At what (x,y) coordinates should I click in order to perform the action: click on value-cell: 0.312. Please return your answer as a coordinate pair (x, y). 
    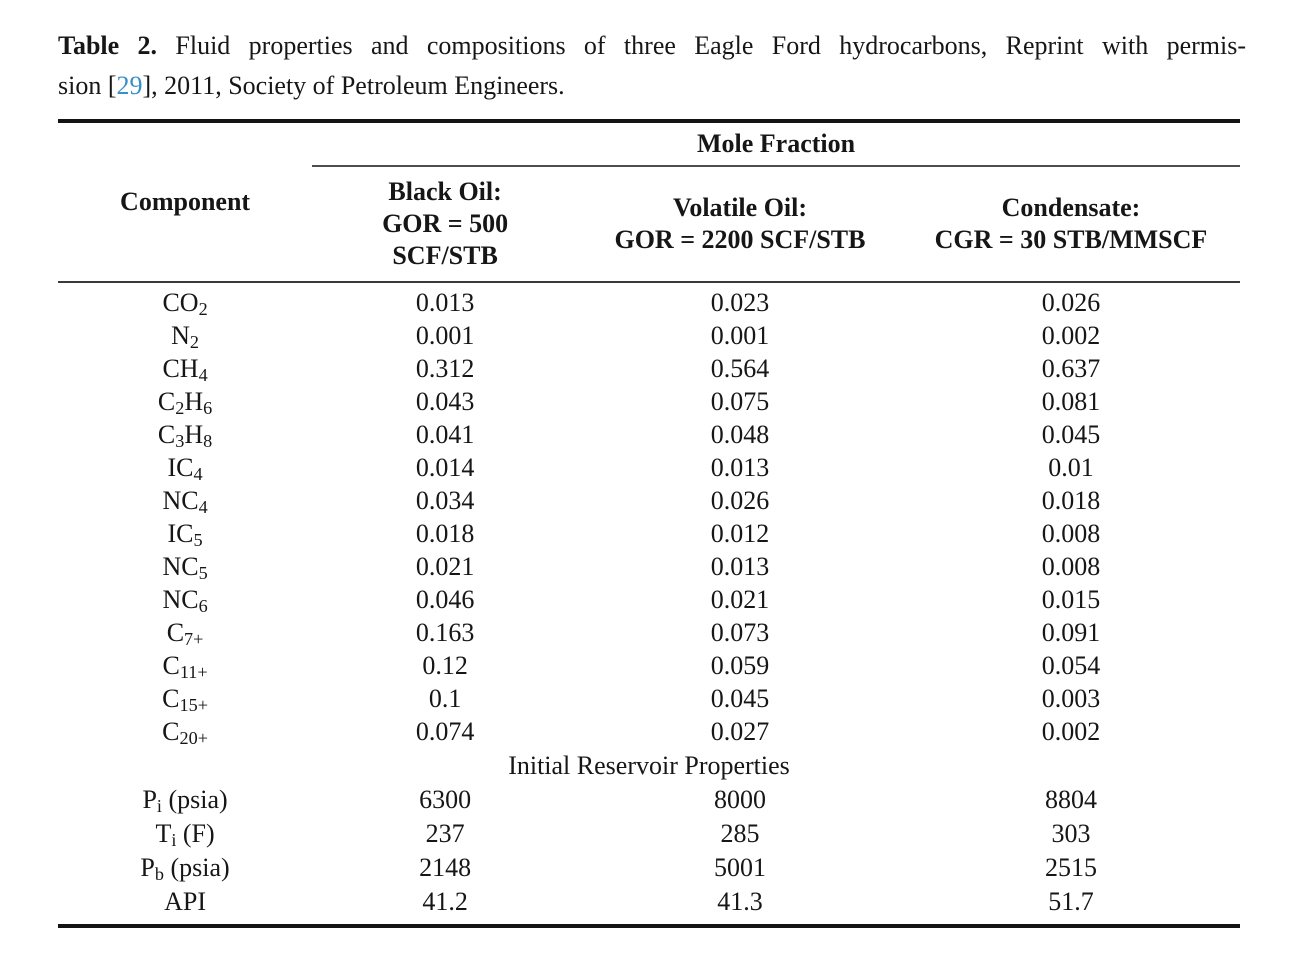
    Looking at the image, I should click on (445, 368).